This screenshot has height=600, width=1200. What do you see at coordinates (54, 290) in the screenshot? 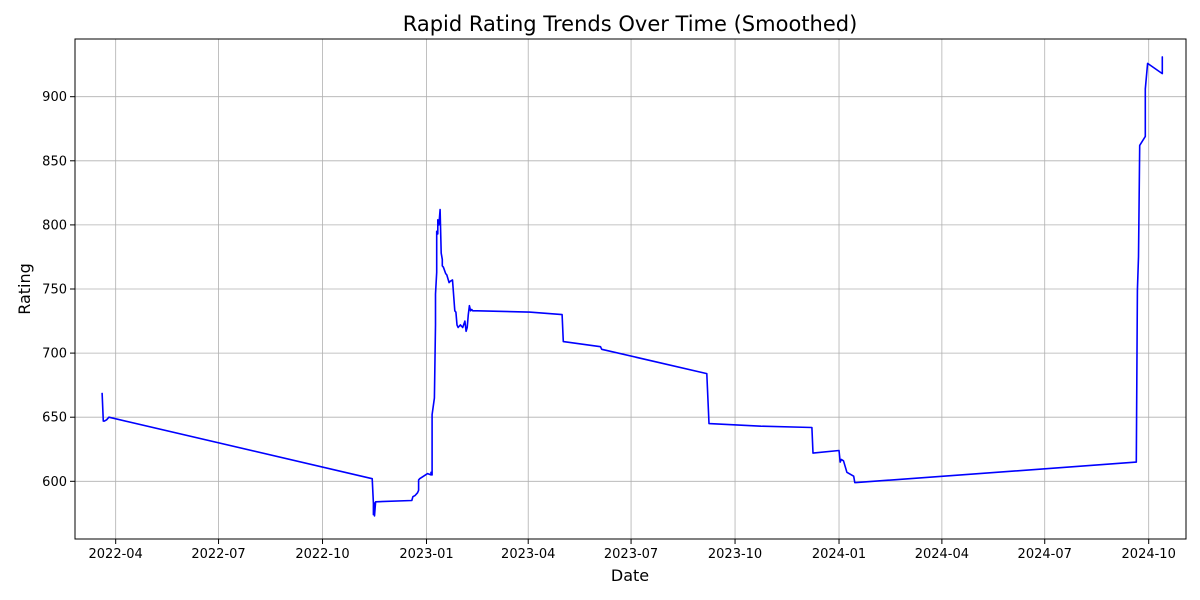
I see `y-tick-label: 750` at bounding box center [54, 290].